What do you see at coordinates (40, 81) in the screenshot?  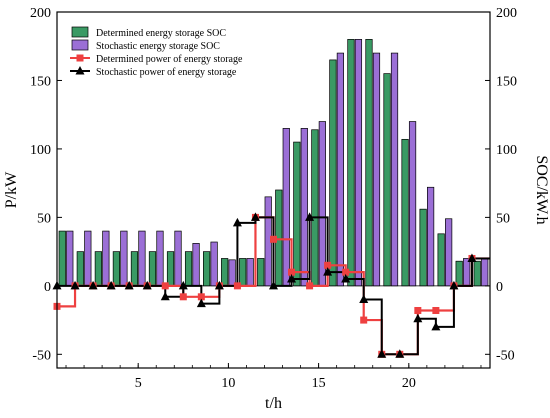 I see `ytick-label-left-150: 150` at bounding box center [40, 81].